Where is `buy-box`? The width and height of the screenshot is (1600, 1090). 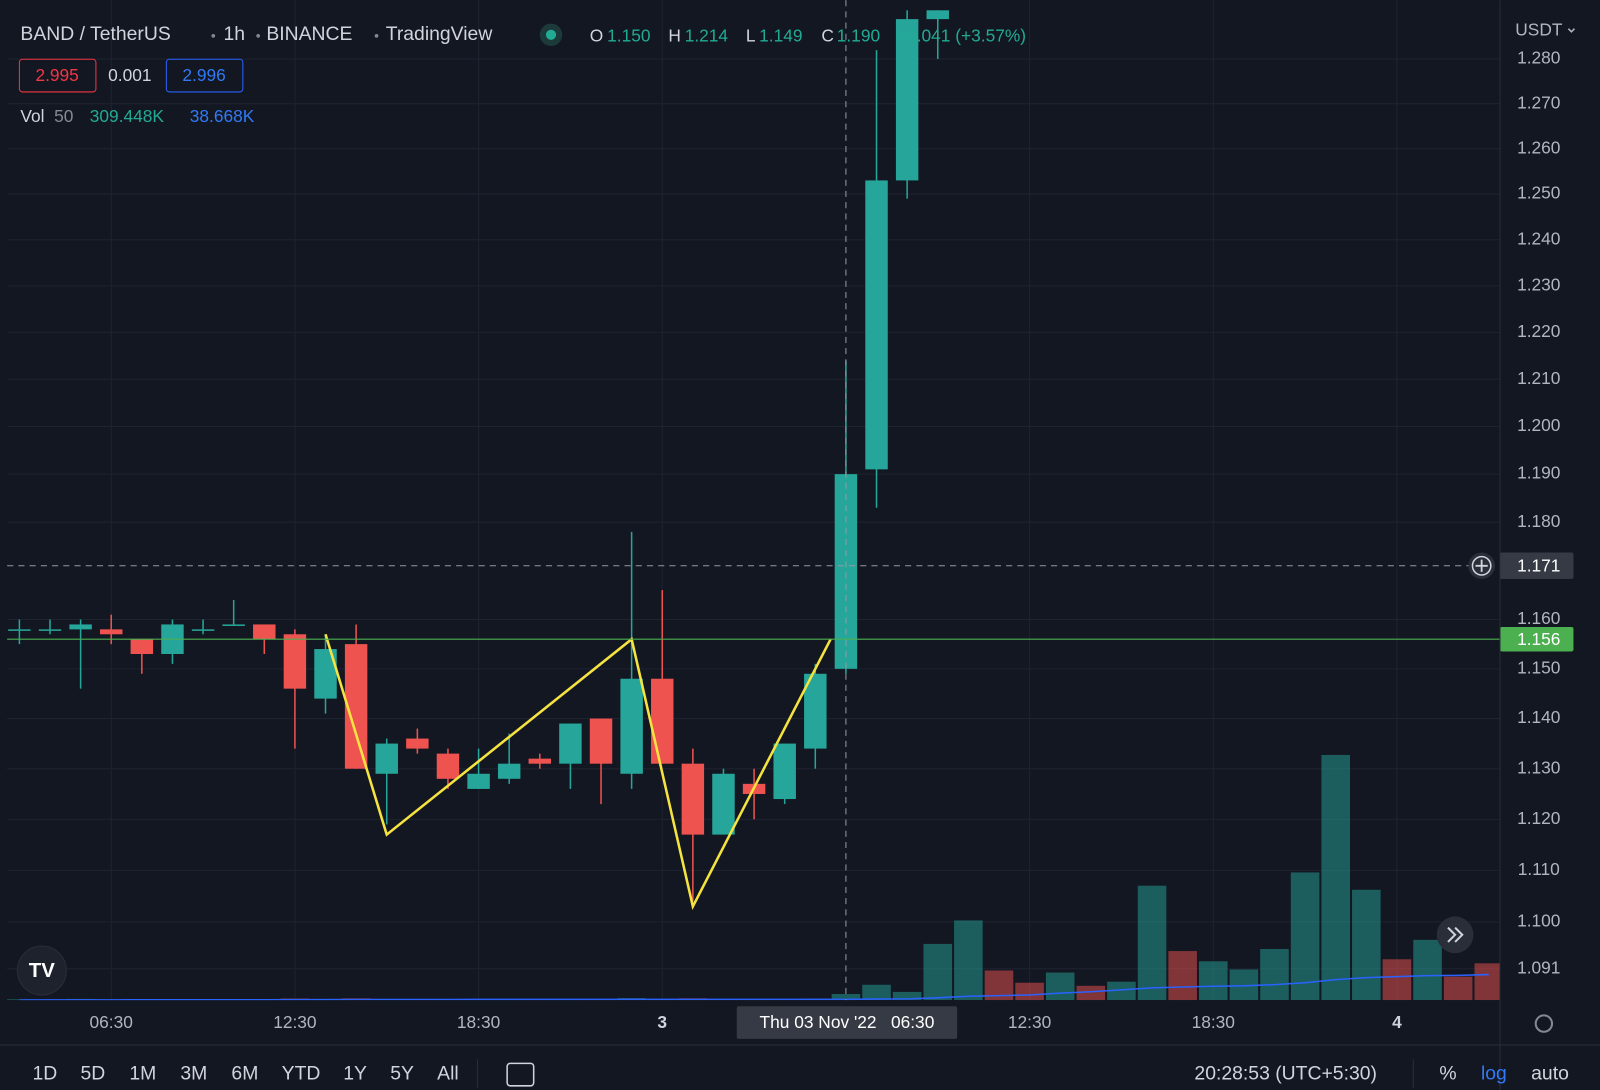 buy-box is located at coordinates (204, 75).